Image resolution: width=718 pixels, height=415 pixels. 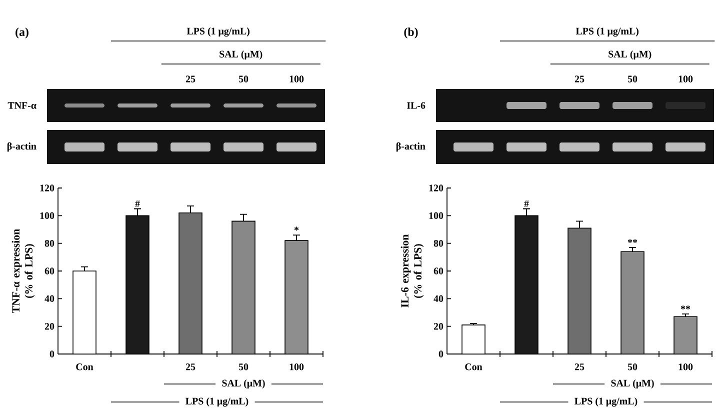 I want to click on chart-title: (b), so click(x=411, y=33).